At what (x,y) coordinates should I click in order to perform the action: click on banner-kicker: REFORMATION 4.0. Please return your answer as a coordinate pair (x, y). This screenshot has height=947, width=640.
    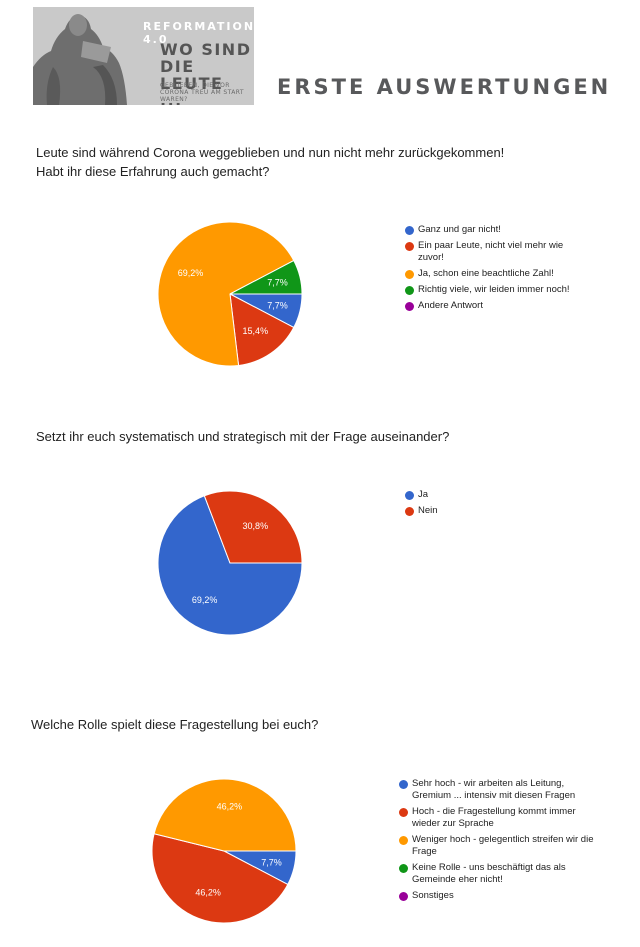
    Looking at the image, I should click on (198, 33).